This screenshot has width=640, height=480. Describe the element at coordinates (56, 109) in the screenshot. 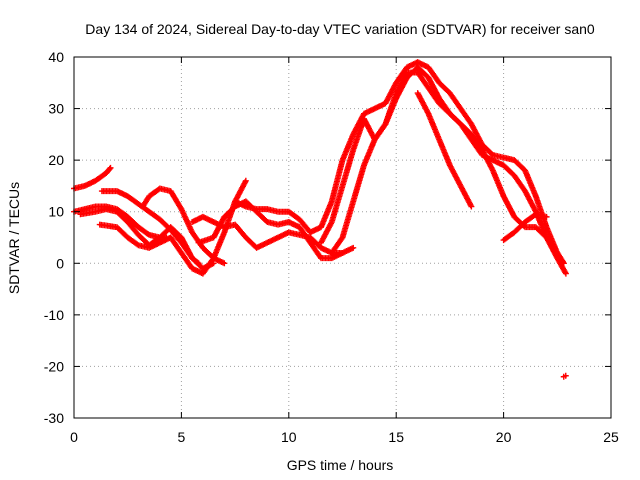

I see `y-tick-label: 30` at that location.